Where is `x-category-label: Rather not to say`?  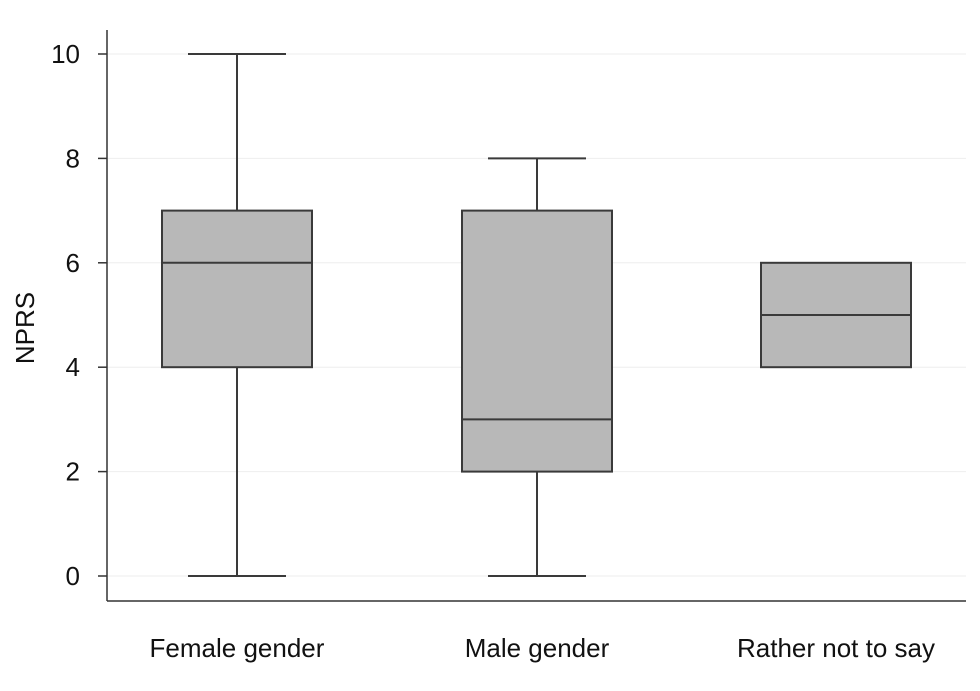 x-category-label: Rather not to say is located at coordinates (836, 648).